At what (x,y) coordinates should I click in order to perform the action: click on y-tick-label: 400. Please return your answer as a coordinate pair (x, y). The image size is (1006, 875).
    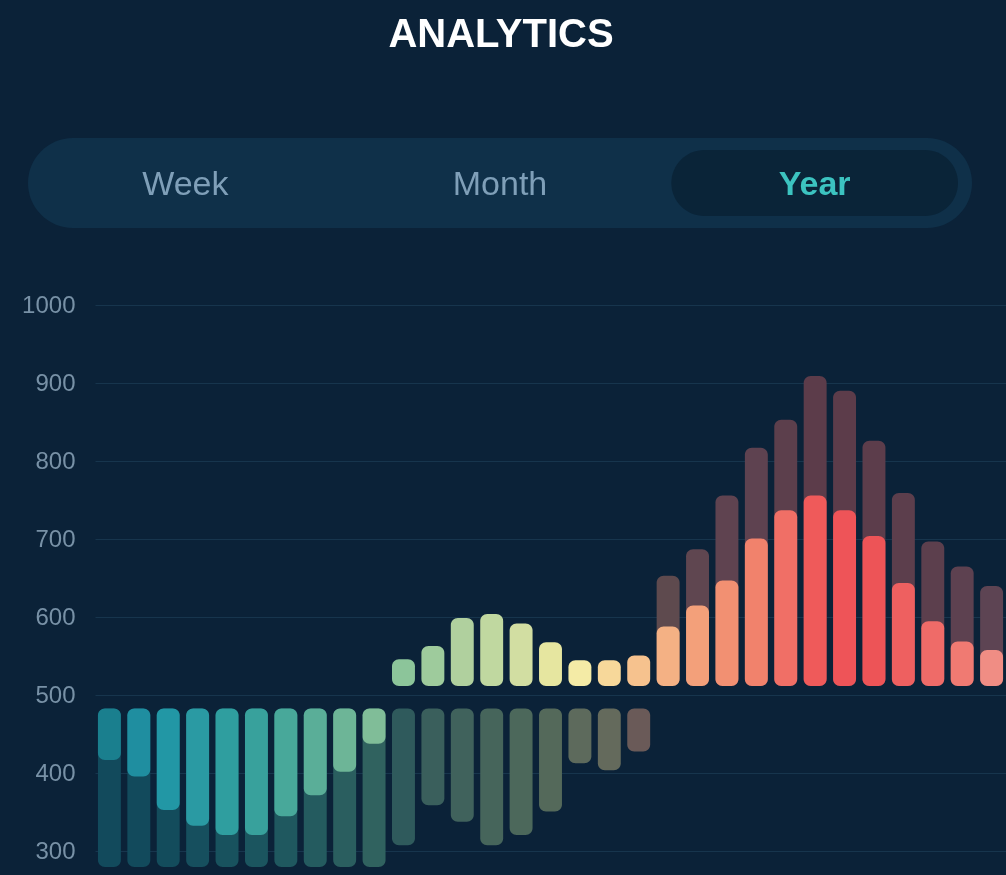
    Looking at the image, I should click on (55, 772).